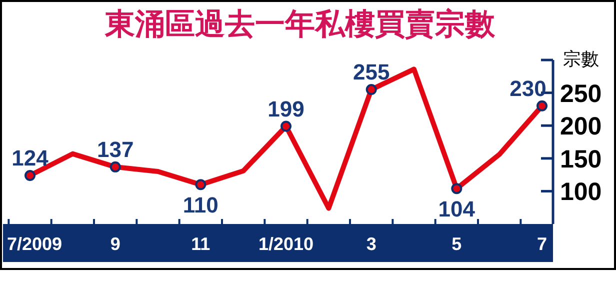 The width and height of the screenshot is (616, 298). What do you see at coordinates (286, 244) in the screenshot?
I see `x-tick-label: 1/2010` at bounding box center [286, 244].